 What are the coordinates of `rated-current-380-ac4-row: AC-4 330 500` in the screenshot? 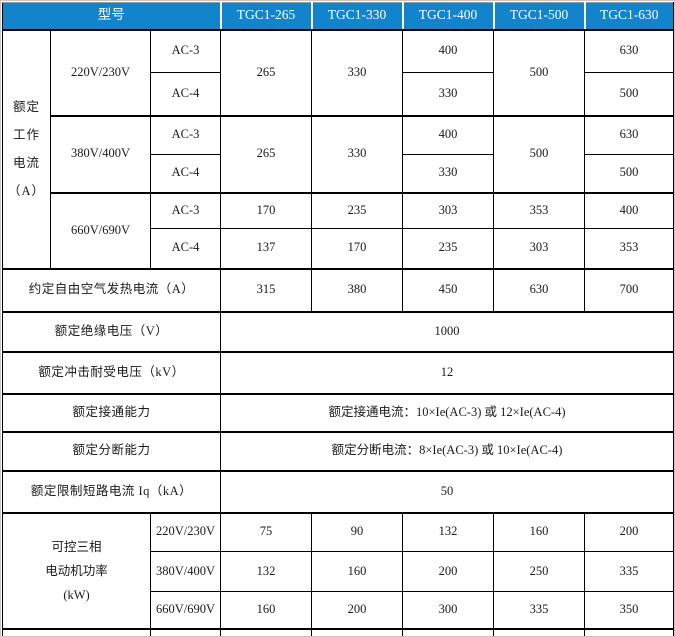 It's located at (338, 173).